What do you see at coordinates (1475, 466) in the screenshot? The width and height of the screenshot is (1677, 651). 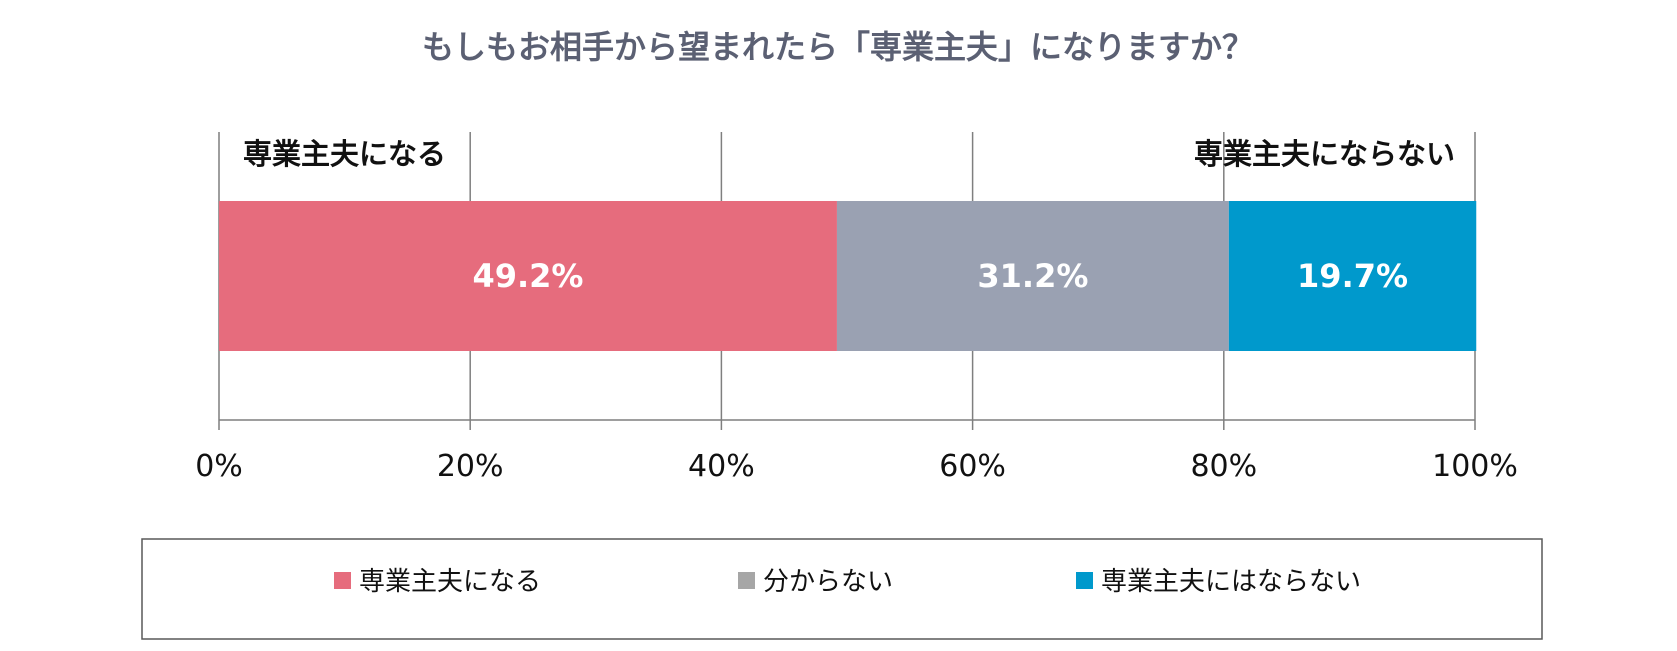 I see `x-tick-label: 100%` at bounding box center [1475, 466].